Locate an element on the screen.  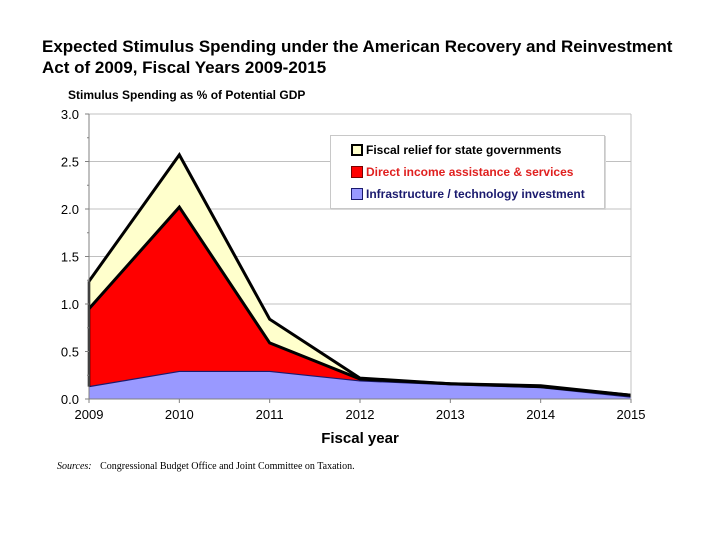
legend-swatch-fiscal-relief is located at coordinates (357, 150).